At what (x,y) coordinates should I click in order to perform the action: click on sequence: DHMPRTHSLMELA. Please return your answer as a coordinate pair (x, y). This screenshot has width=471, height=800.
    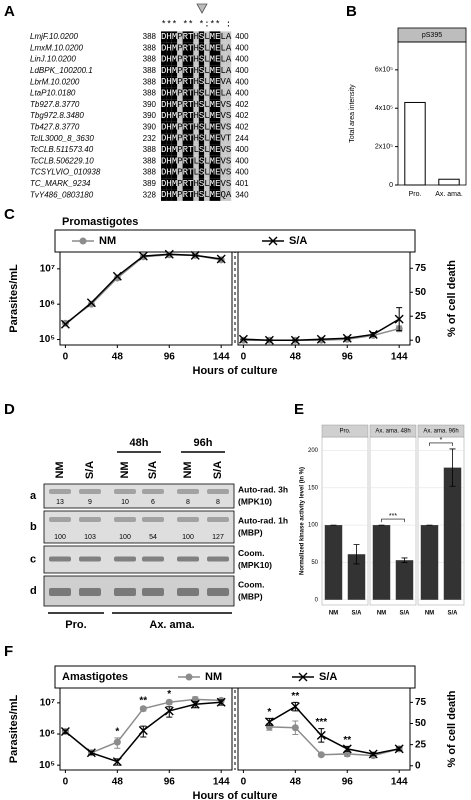
    Looking at the image, I should click on (196, 71).